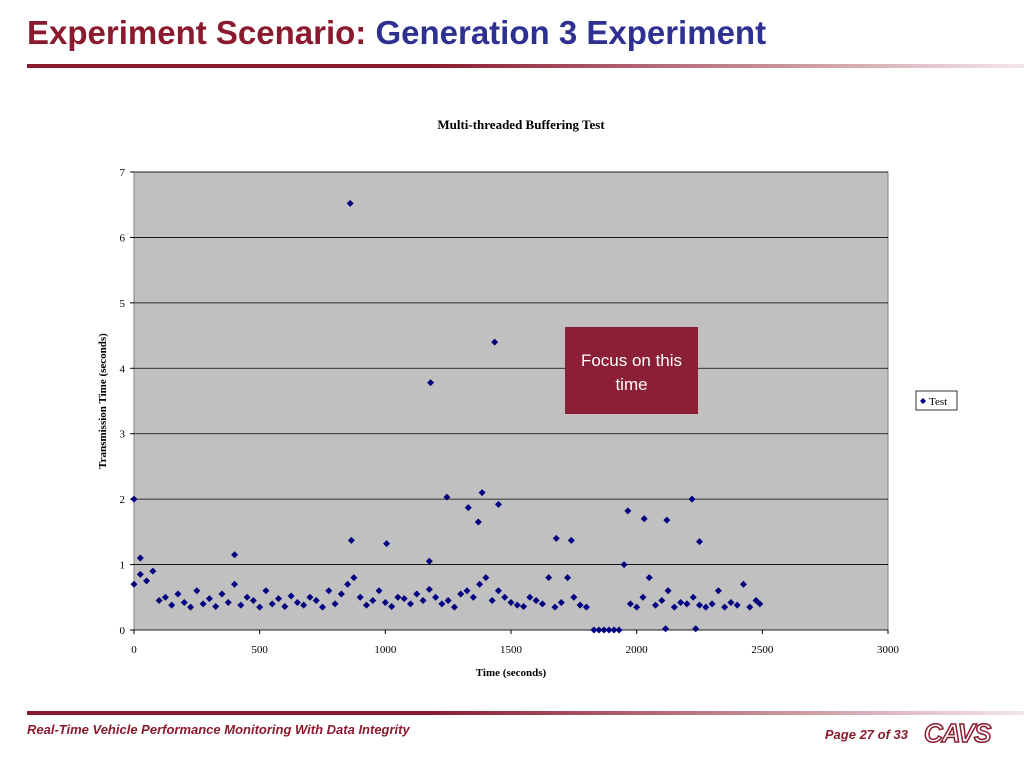 This screenshot has width=1024, height=768. What do you see at coordinates (103, 401) in the screenshot?
I see `y-axis-label: Transmission Time (seconds)` at bounding box center [103, 401].